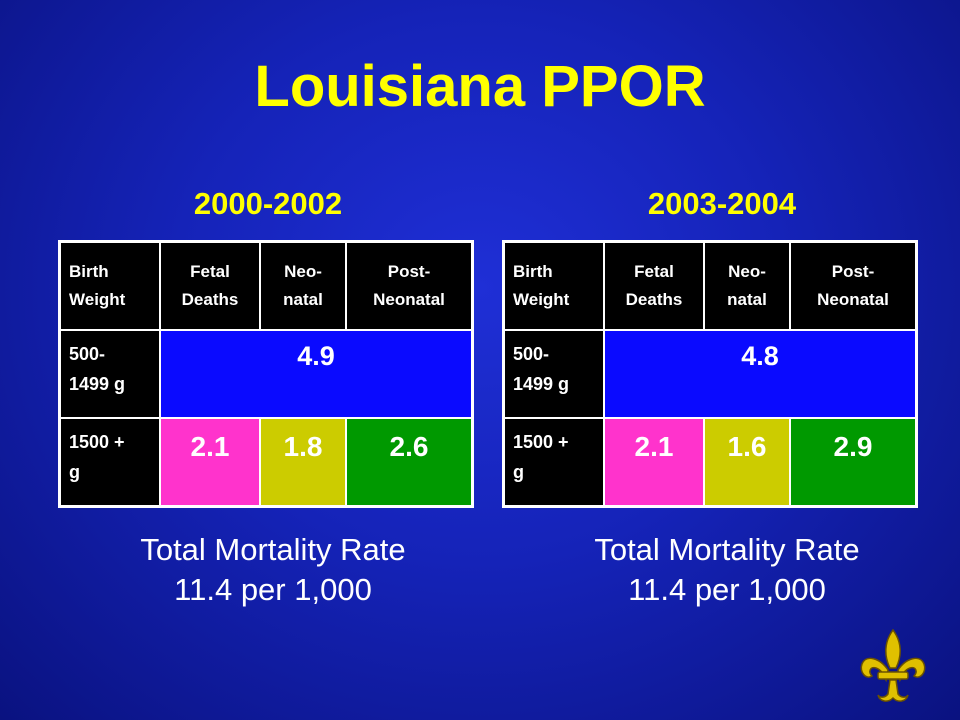 Image resolution: width=960 pixels, height=720 pixels. What do you see at coordinates (893, 665) in the screenshot?
I see `fleur-de-lis-icon` at bounding box center [893, 665].